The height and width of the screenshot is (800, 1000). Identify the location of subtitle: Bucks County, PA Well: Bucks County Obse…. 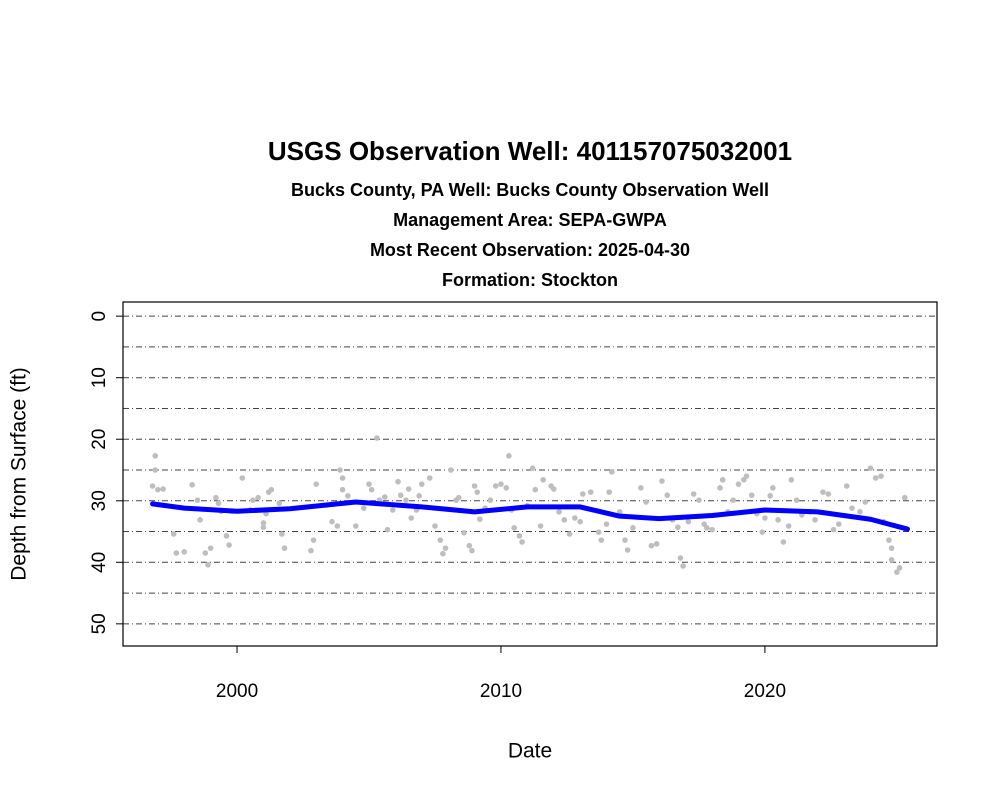
(530, 190).